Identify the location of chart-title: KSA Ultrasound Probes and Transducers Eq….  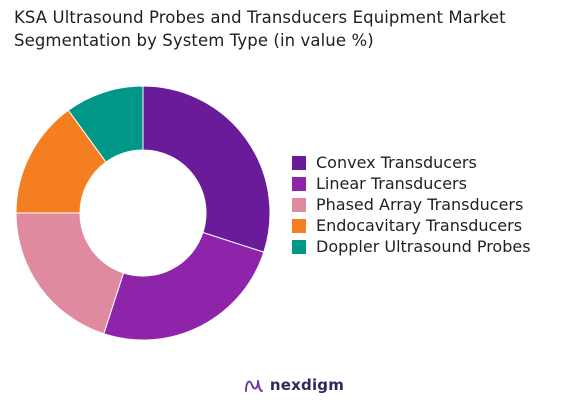
(294, 29).